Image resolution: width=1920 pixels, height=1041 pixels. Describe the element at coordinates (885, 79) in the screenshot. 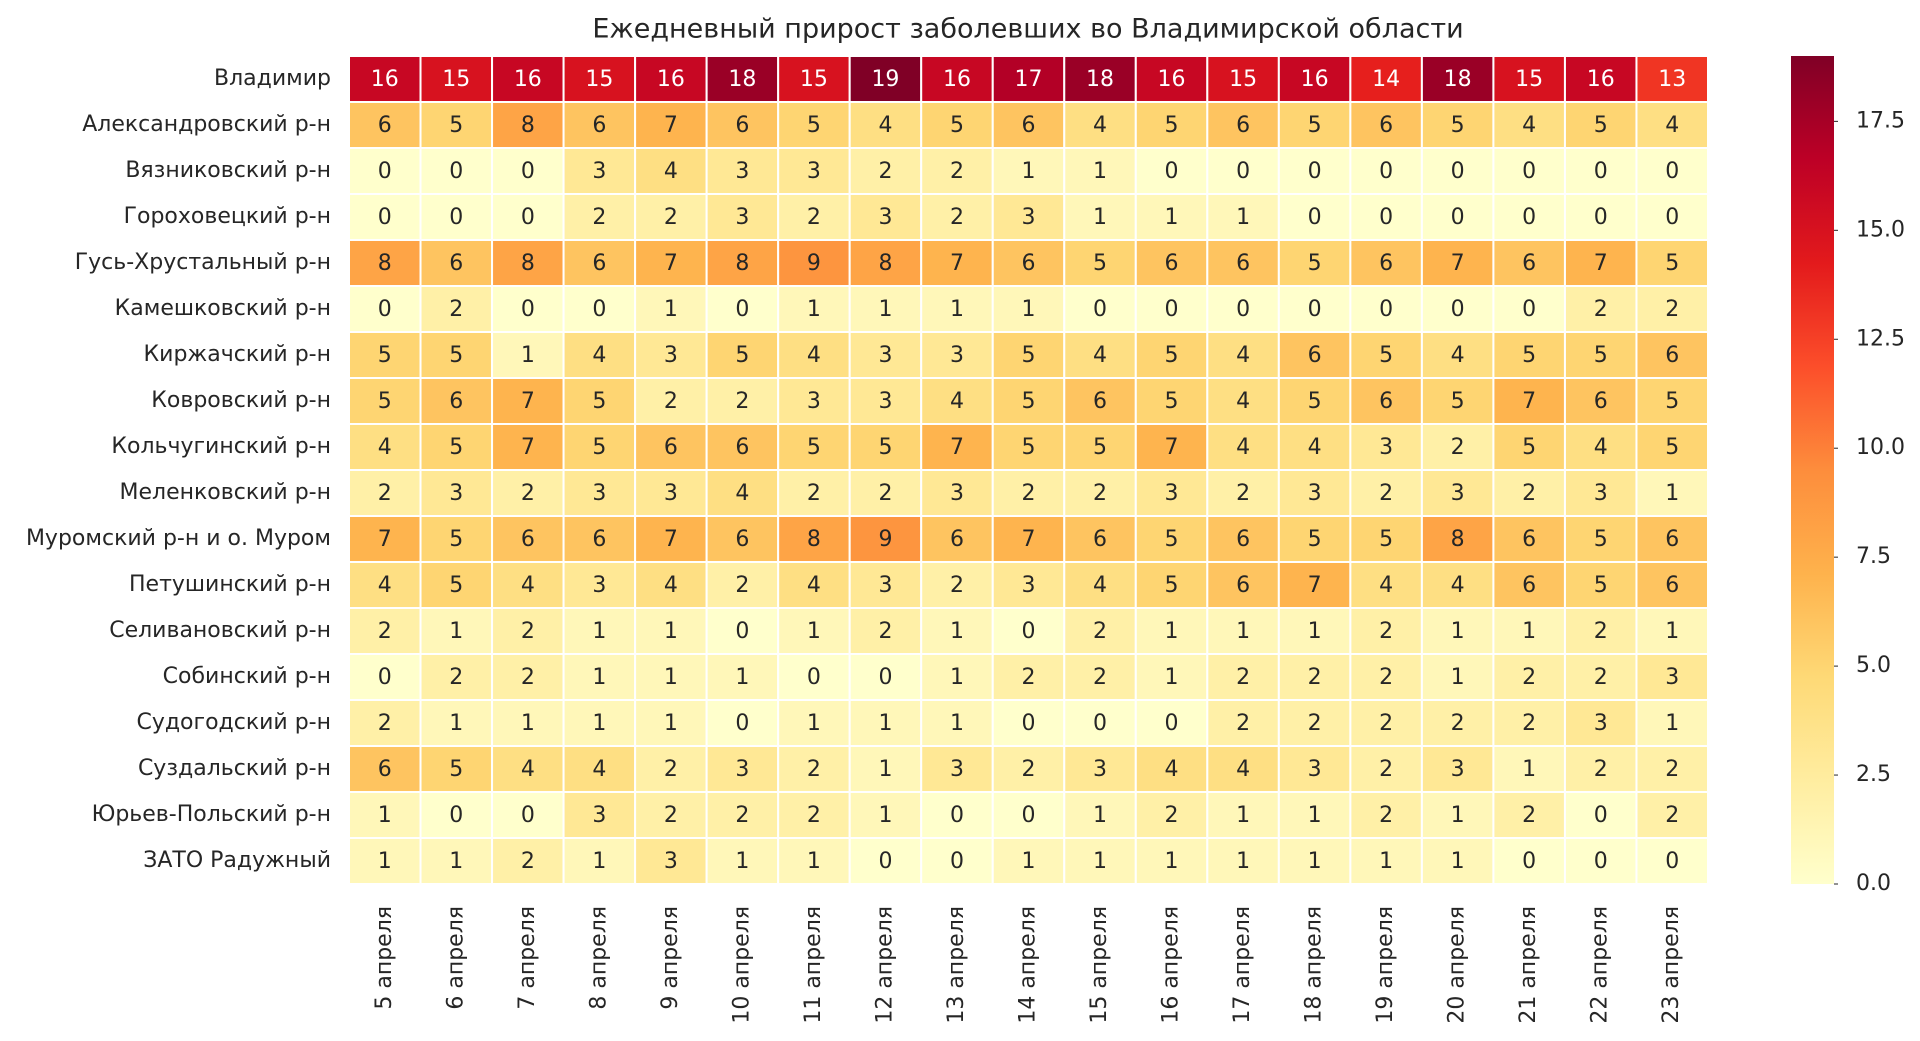

I see `cell-label: 19` at that location.